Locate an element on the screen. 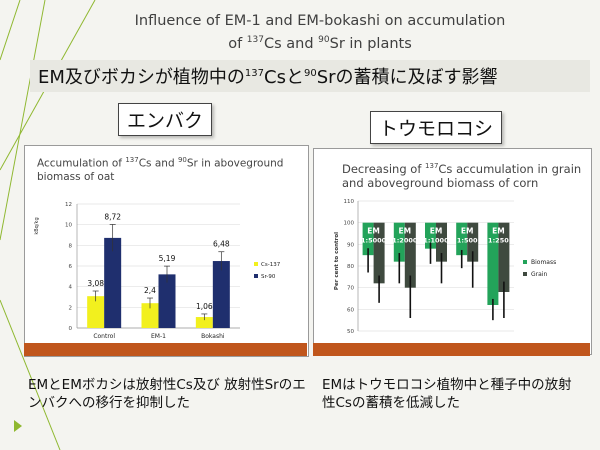  y-tick-label: 4 is located at coordinates (71, 288).